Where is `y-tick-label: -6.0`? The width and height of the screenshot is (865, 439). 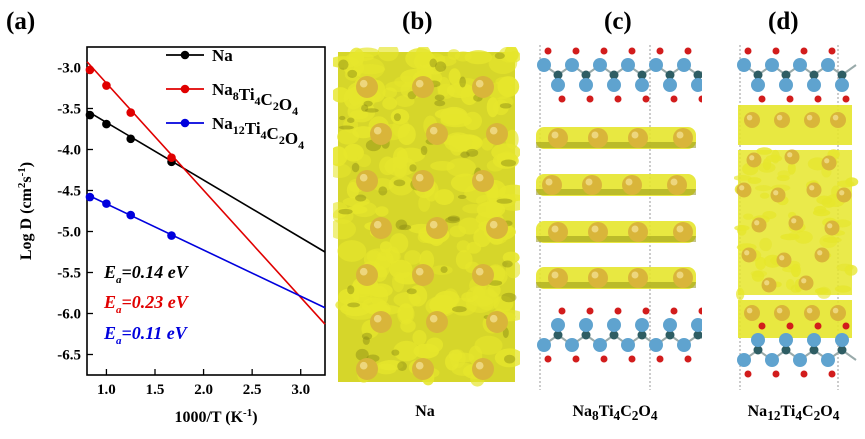
y-tick-label: -6.0 is located at coordinates (69, 315).